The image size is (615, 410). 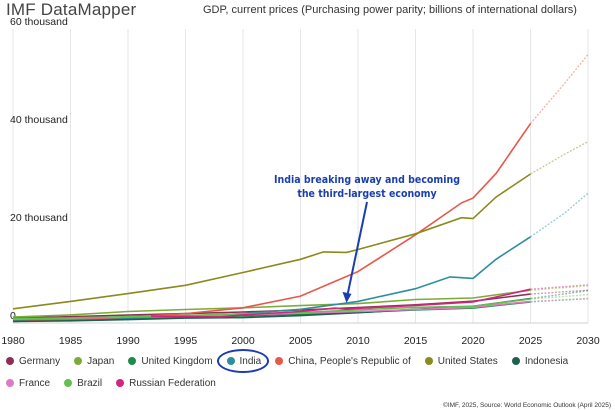 I want to click on y-tick-label: 40 thousand, so click(x=39, y=120).